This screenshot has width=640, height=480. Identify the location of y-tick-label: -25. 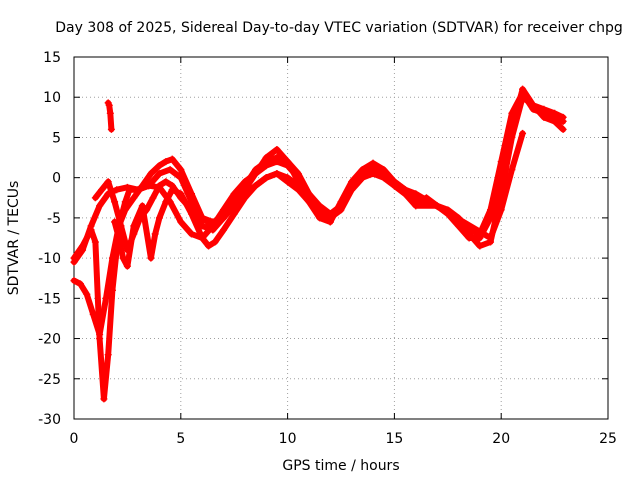
(49, 380).